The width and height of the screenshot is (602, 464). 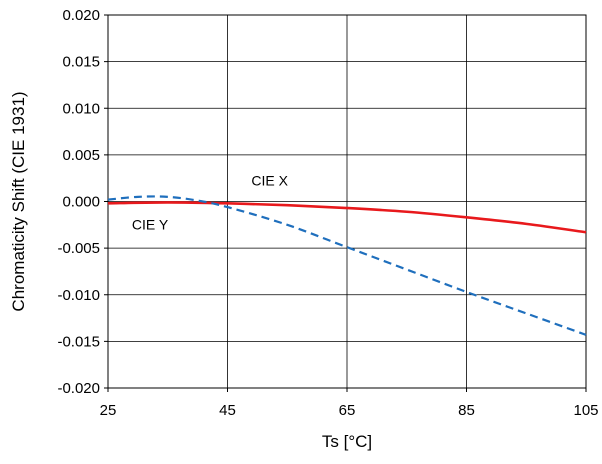 I want to click on y-tick-label: 0.015, so click(x=81, y=62).